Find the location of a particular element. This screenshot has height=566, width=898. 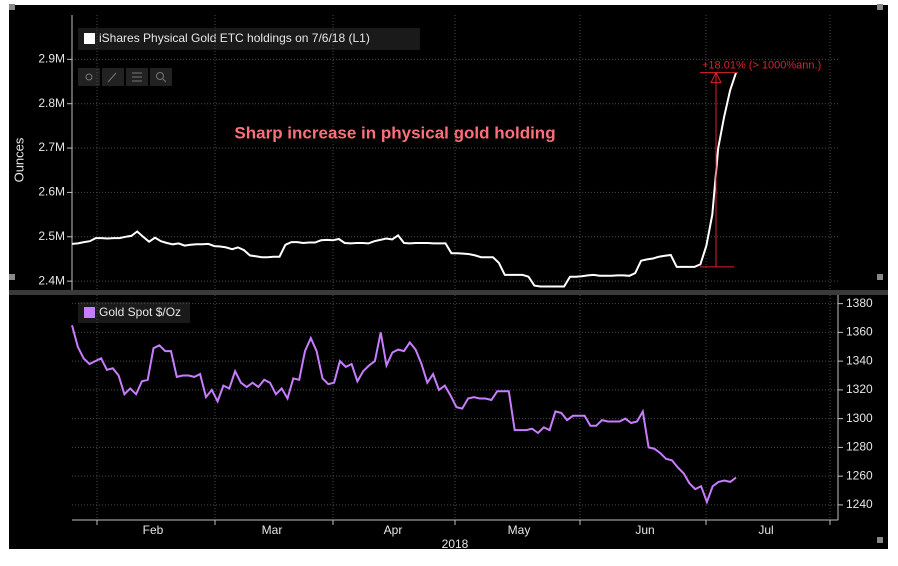

x-tick-label: Jul is located at coordinates (765, 530).